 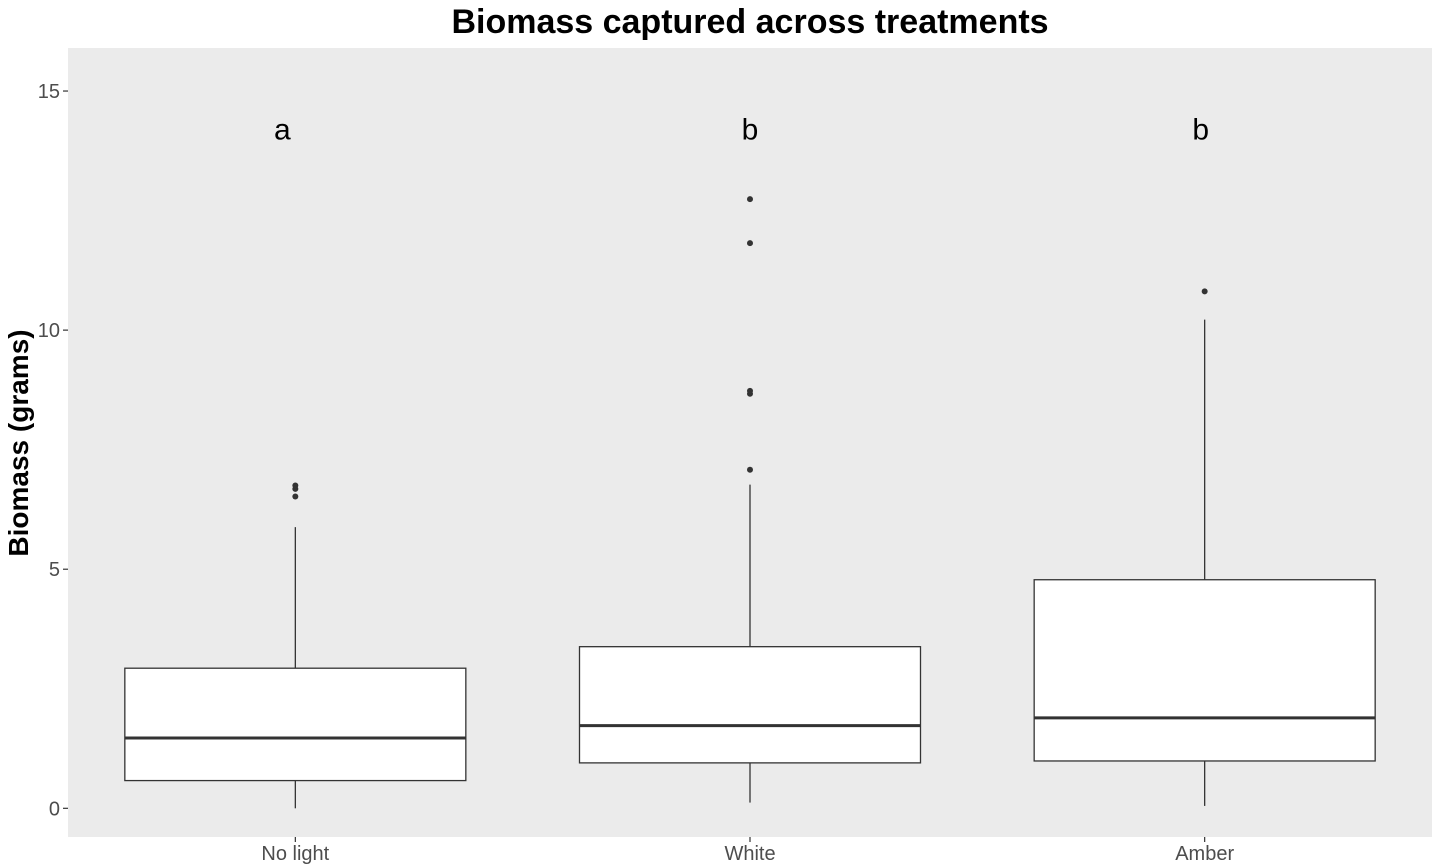 What do you see at coordinates (282, 129) in the screenshot?
I see `significance-letter: a` at bounding box center [282, 129].